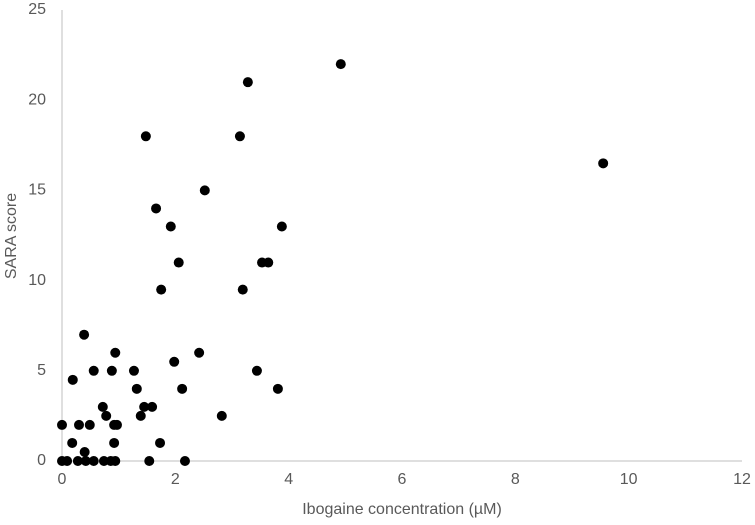 Image resolution: width=755 pixels, height=525 pixels. What do you see at coordinates (402, 509) in the screenshot?
I see `x-axis-label: Ibogaine concentration (µM)` at bounding box center [402, 509].